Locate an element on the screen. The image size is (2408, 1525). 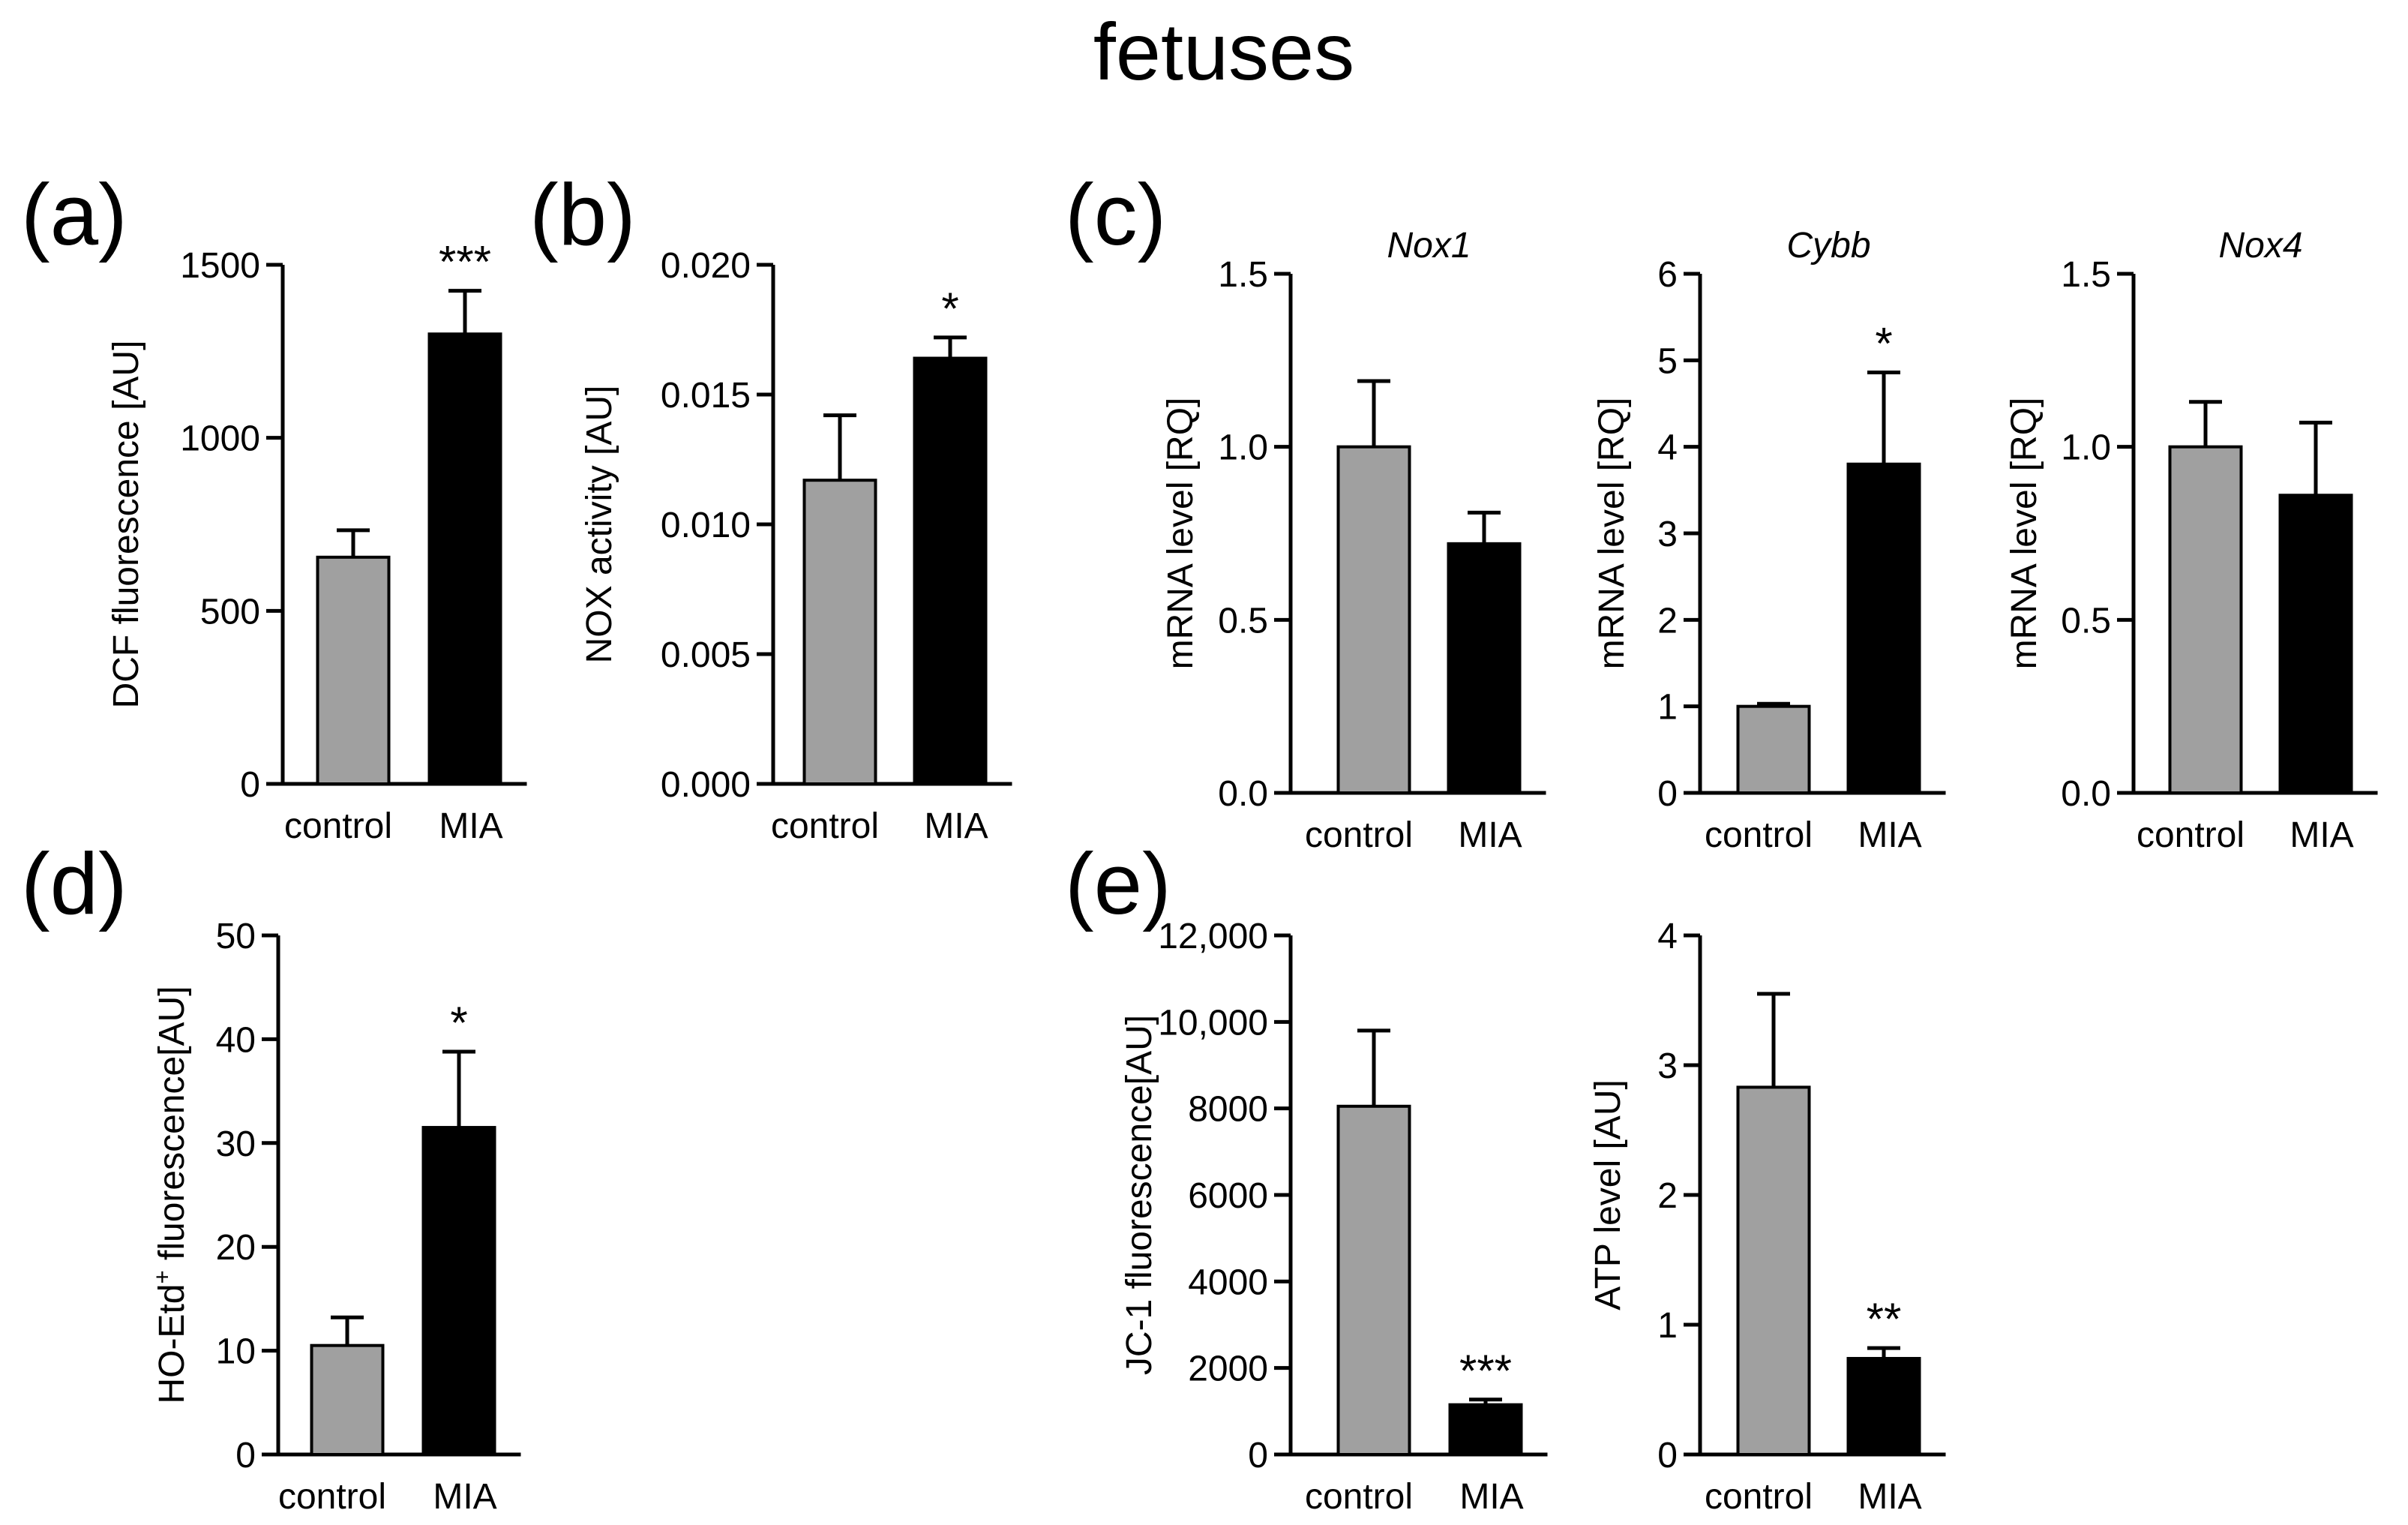
y-axis-label: JC-1 fluorescence[AU] is located at coordinates (1139, 1195).